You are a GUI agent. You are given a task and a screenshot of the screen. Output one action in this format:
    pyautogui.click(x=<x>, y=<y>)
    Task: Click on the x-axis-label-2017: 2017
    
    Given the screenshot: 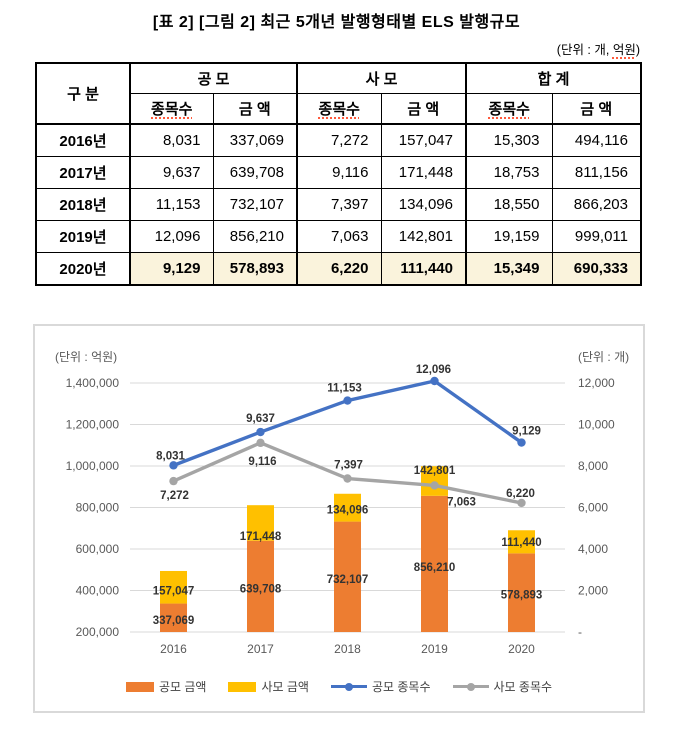 What is the action you would take?
    pyautogui.click(x=260, y=649)
    